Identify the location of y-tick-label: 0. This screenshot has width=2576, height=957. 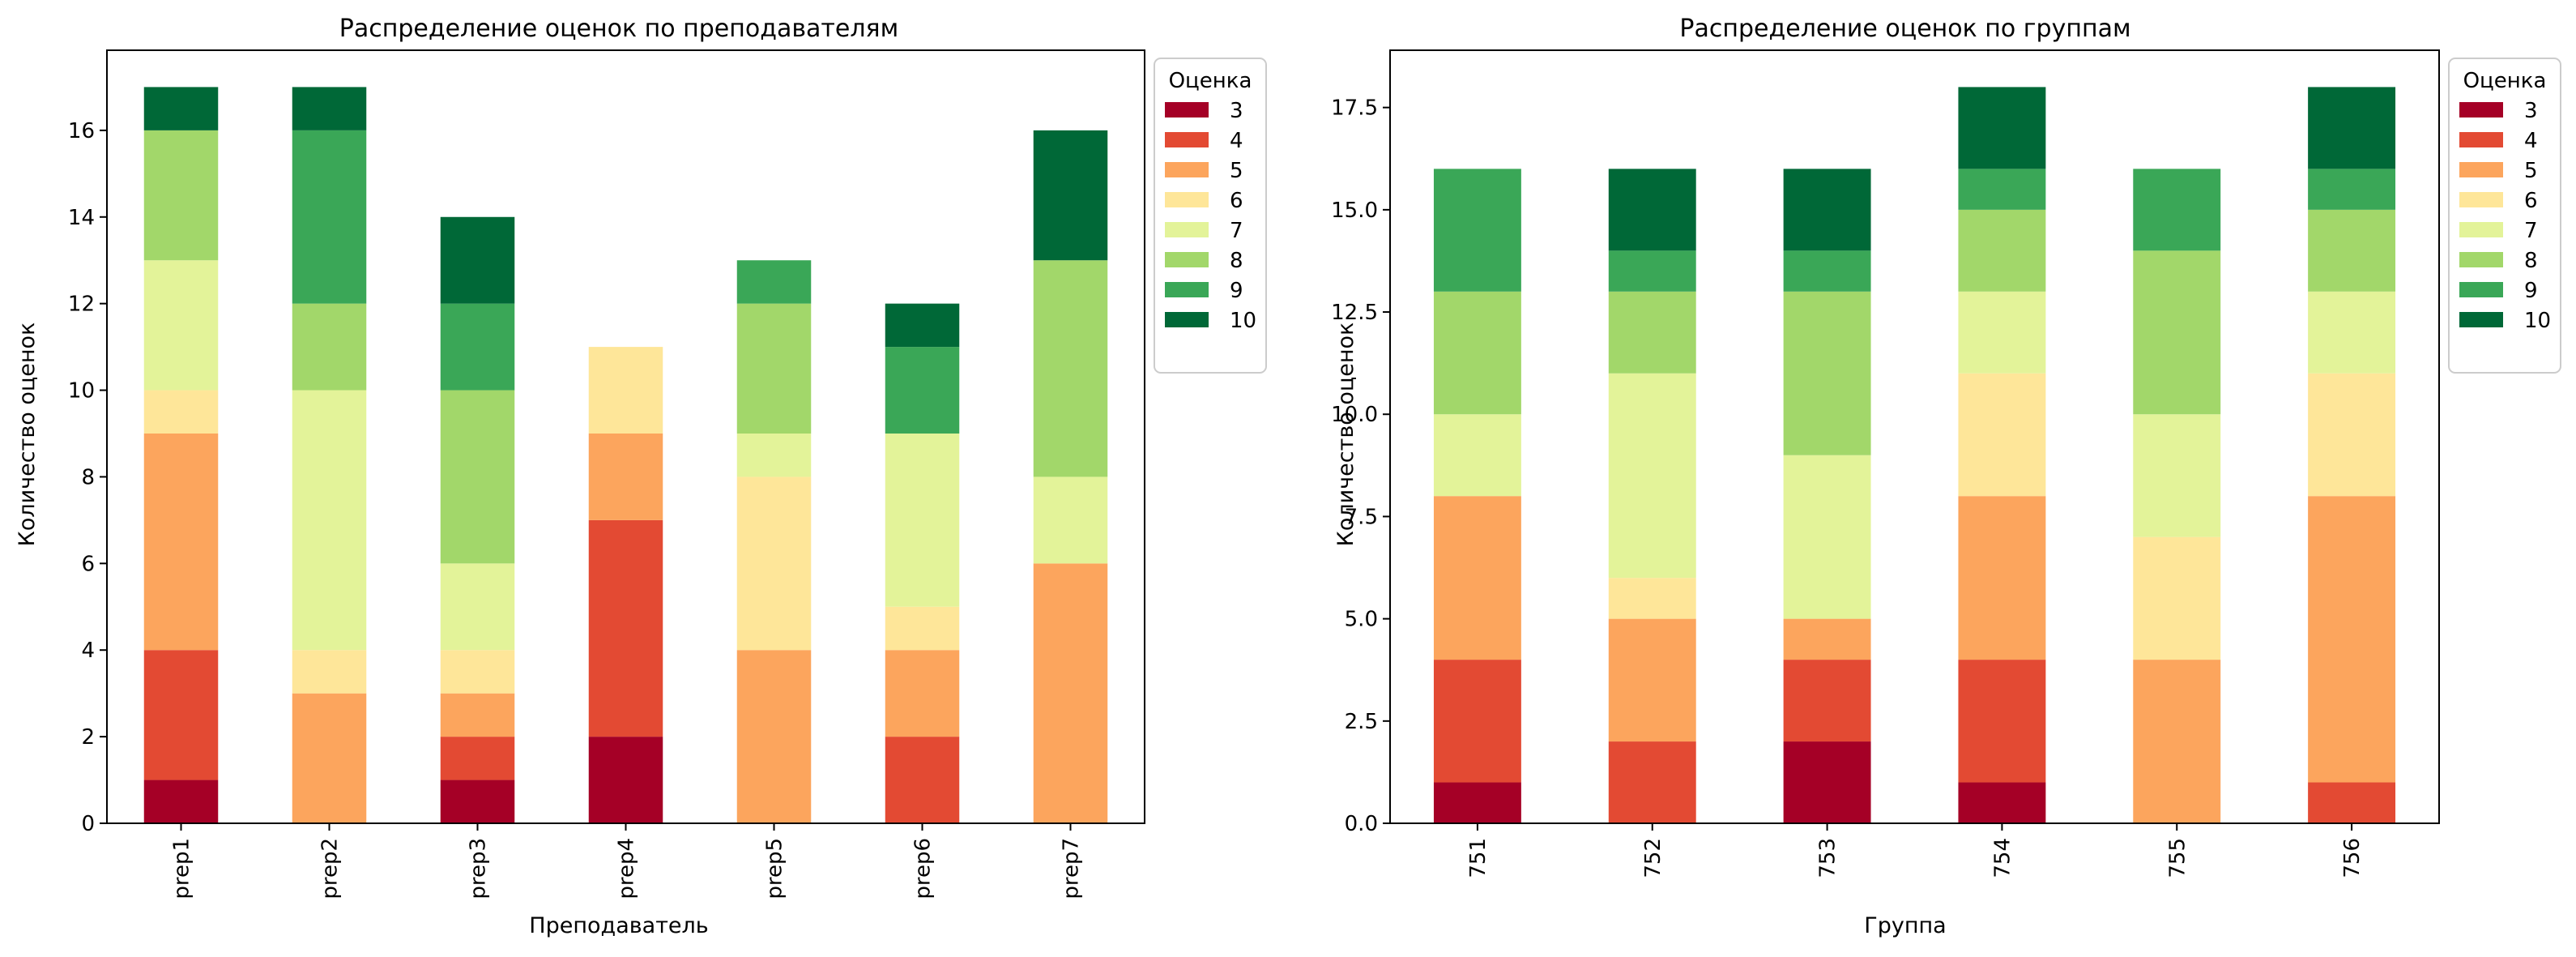
(88, 824).